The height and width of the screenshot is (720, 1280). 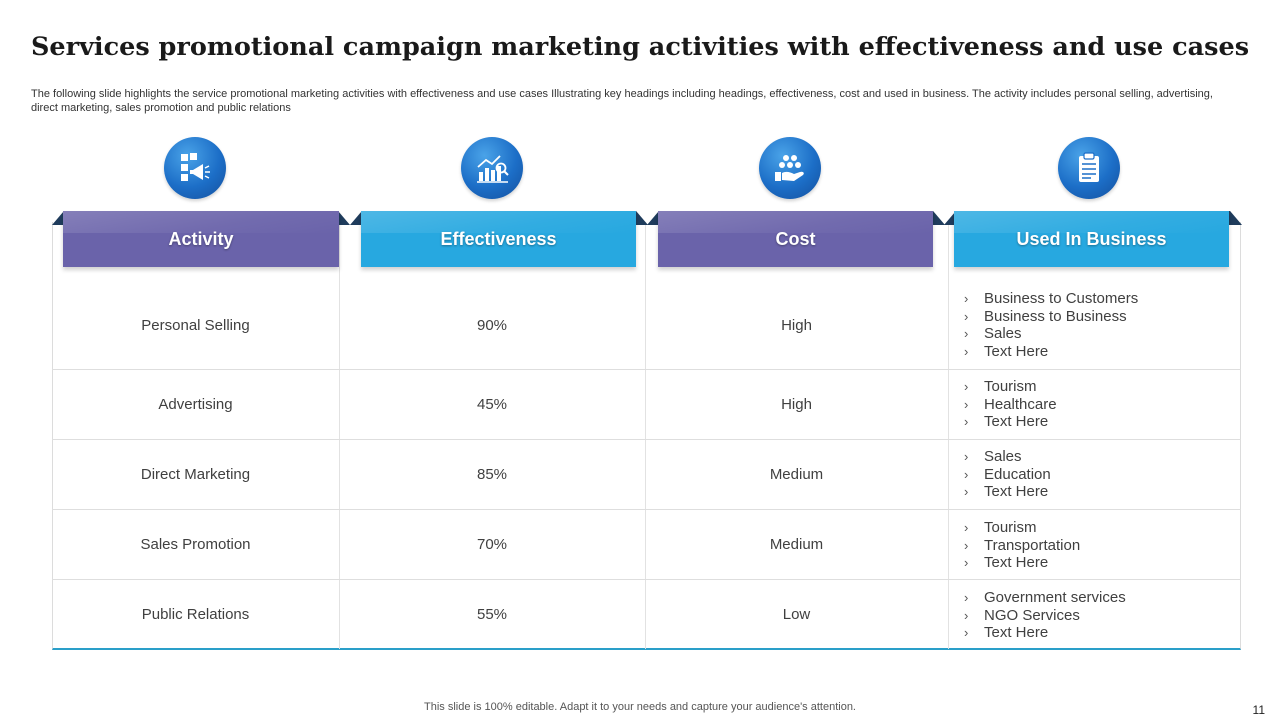 I want to click on header-activity: Activity, so click(x=201, y=239).